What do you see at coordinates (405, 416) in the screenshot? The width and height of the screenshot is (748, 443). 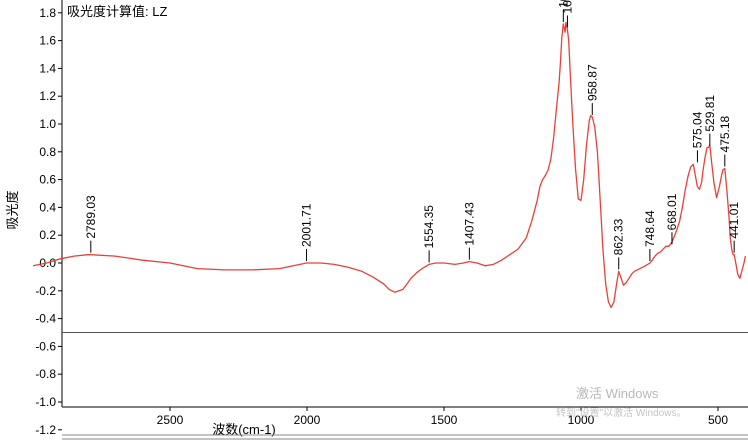 I see `x-axis: 2500 2000 1500 1000 500` at bounding box center [405, 416].